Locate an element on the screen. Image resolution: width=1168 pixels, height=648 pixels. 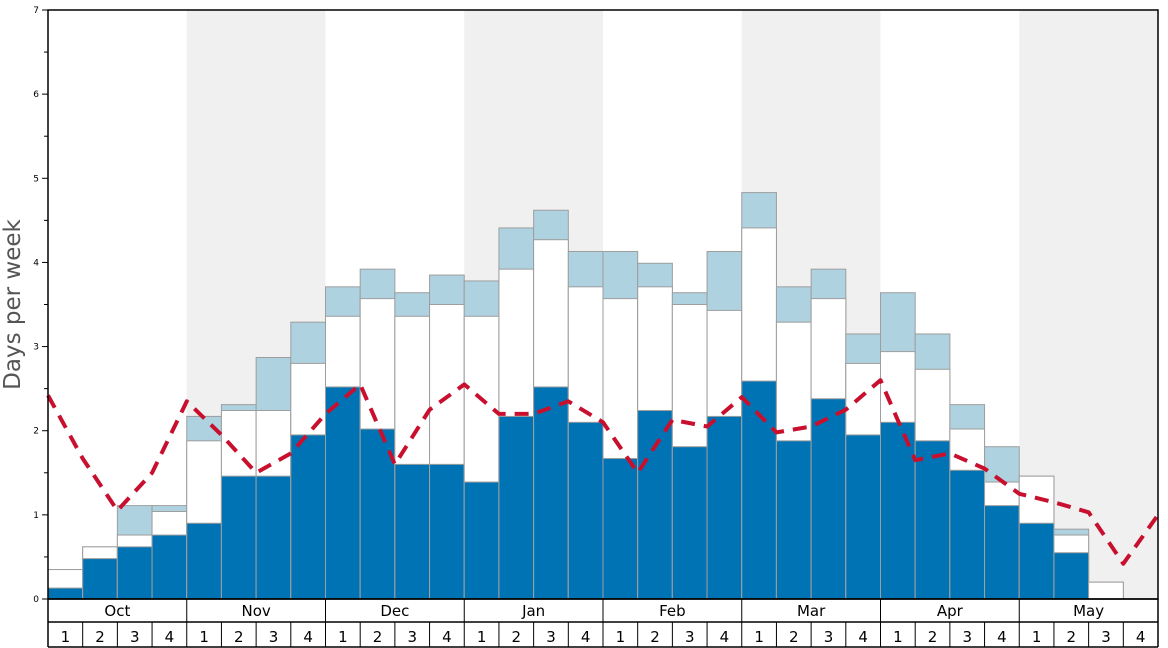
y-tick-label: 4 is located at coordinates (36, 263).